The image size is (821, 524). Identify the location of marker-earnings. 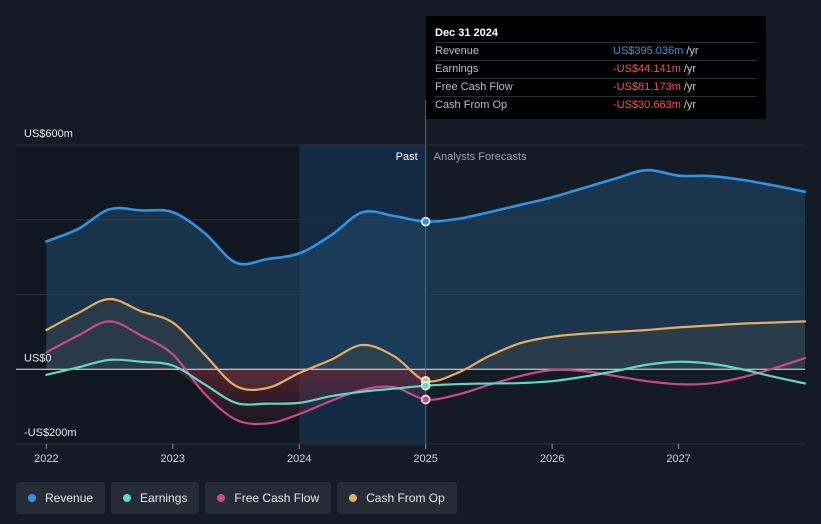
(425, 385).